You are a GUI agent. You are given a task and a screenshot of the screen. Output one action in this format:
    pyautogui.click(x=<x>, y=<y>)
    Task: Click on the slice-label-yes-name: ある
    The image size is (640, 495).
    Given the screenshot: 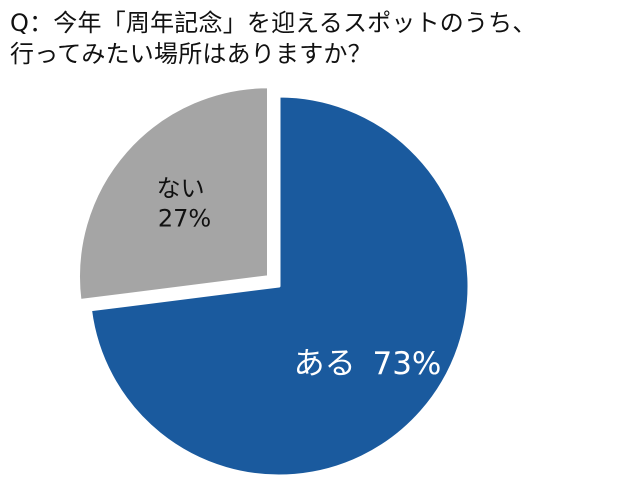 What is the action you would take?
    pyautogui.click(x=325, y=364)
    